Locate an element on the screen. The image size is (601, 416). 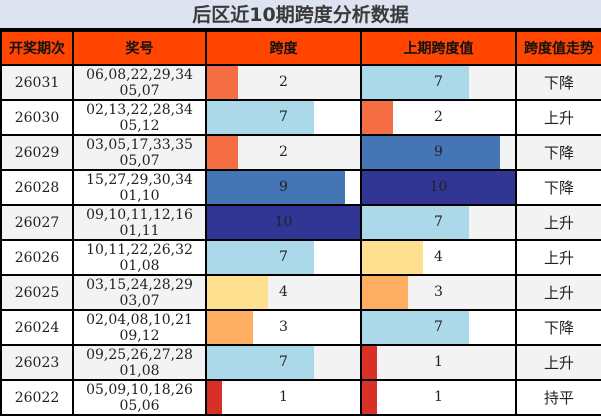
table-row: 26029 03,05,17,33,35 05,07 2 9 下降 is located at coordinates (300, 152).